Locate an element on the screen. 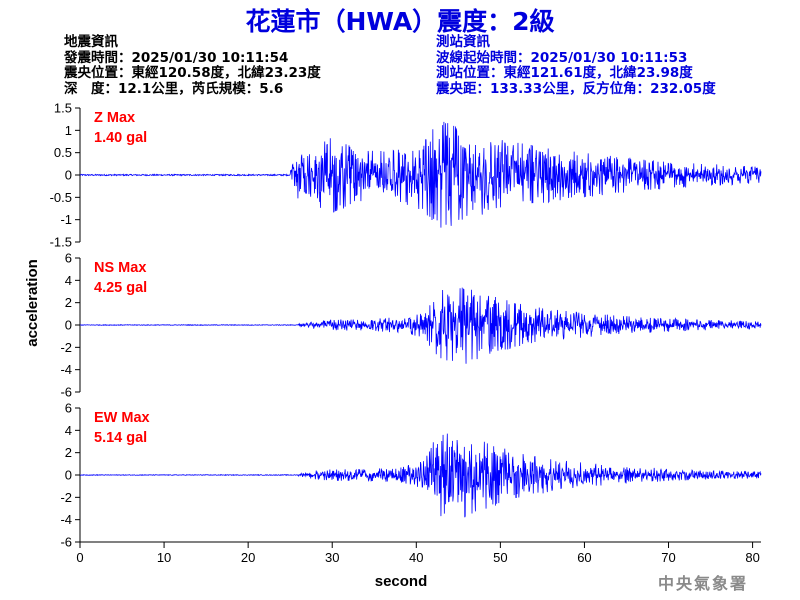 The width and height of the screenshot is (800, 600). x-tick-label: 60 is located at coordinates (584, 557).